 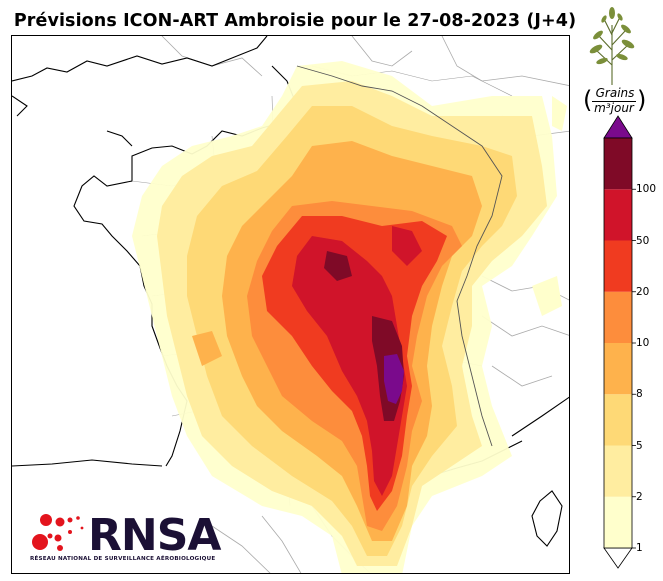 What do you see at coordinates (639, 394) in the screenshot?
I see `colorbar-tick-label: 8` at bounding box center [639, 394].